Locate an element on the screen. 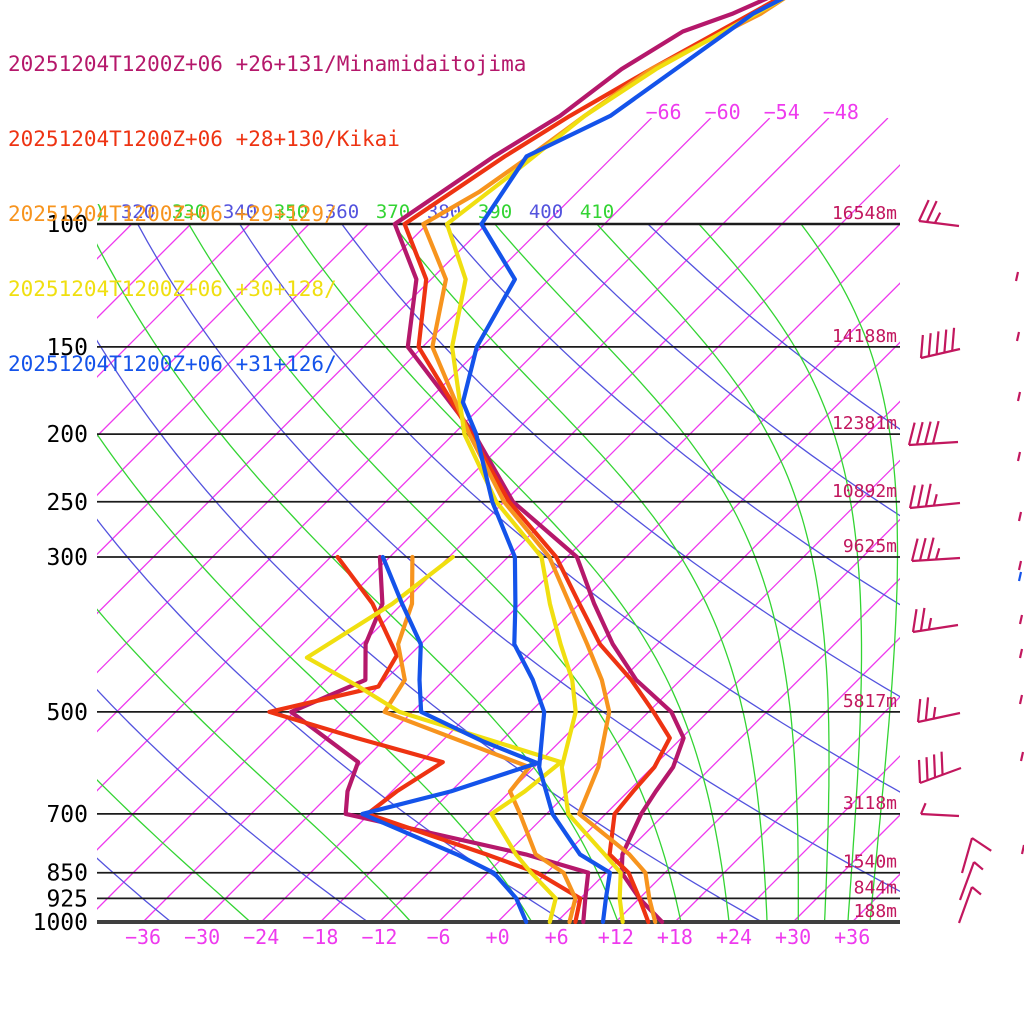 This screenshot has height=1024, width=1024. theta-label-320: 320 is located at coordinates (138, 212).